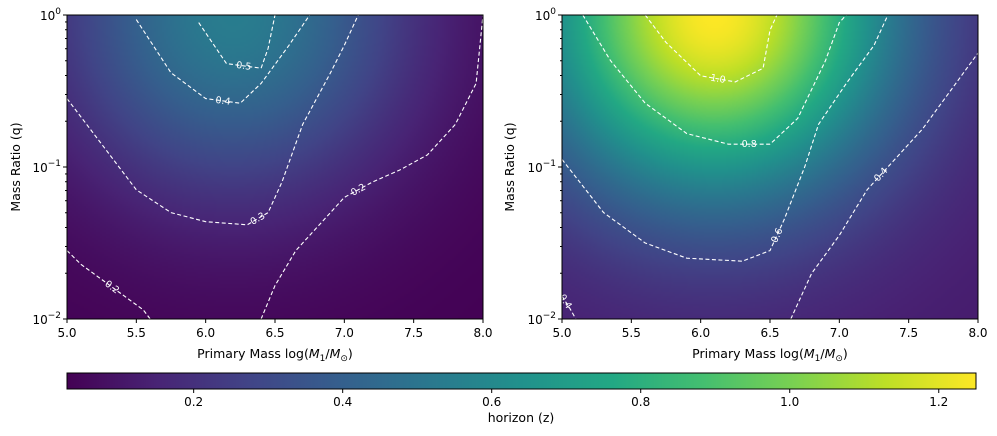  I want to click on right-x-ticks: 5.0 5.5 6.0 6.5 7.0 7.5 8.0, so click(770, 329).